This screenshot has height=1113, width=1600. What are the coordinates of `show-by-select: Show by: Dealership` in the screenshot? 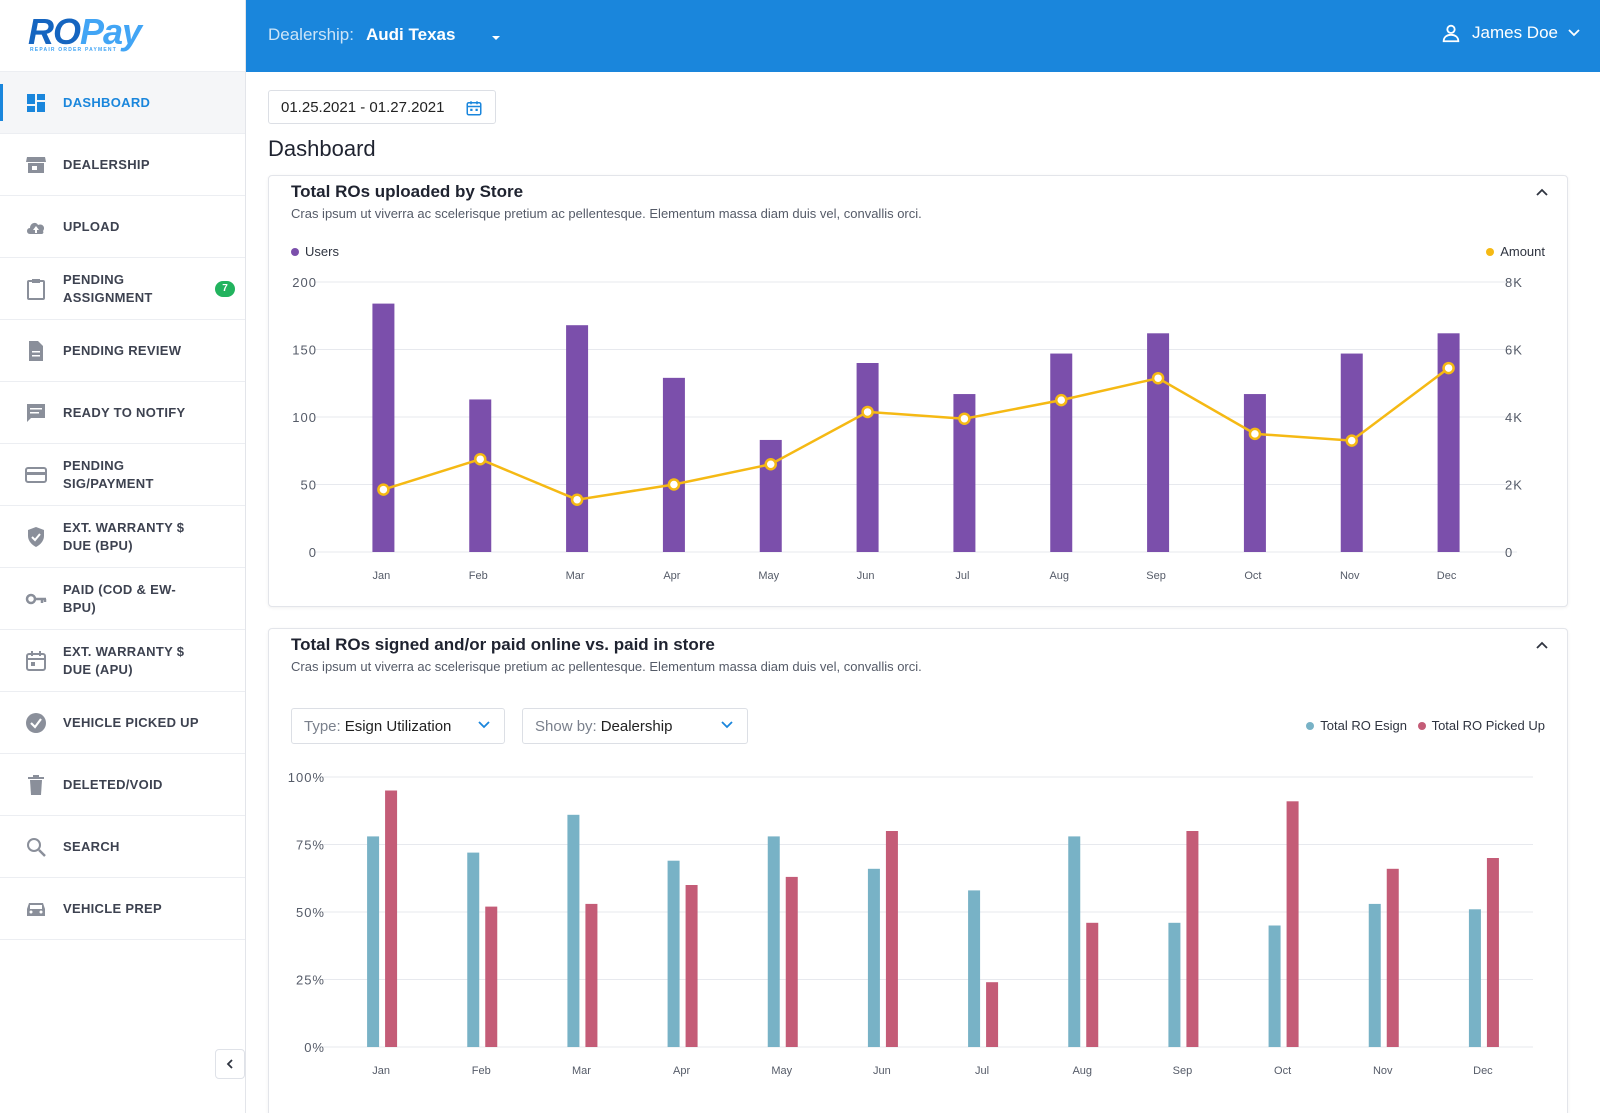 It's located at (635, 726).